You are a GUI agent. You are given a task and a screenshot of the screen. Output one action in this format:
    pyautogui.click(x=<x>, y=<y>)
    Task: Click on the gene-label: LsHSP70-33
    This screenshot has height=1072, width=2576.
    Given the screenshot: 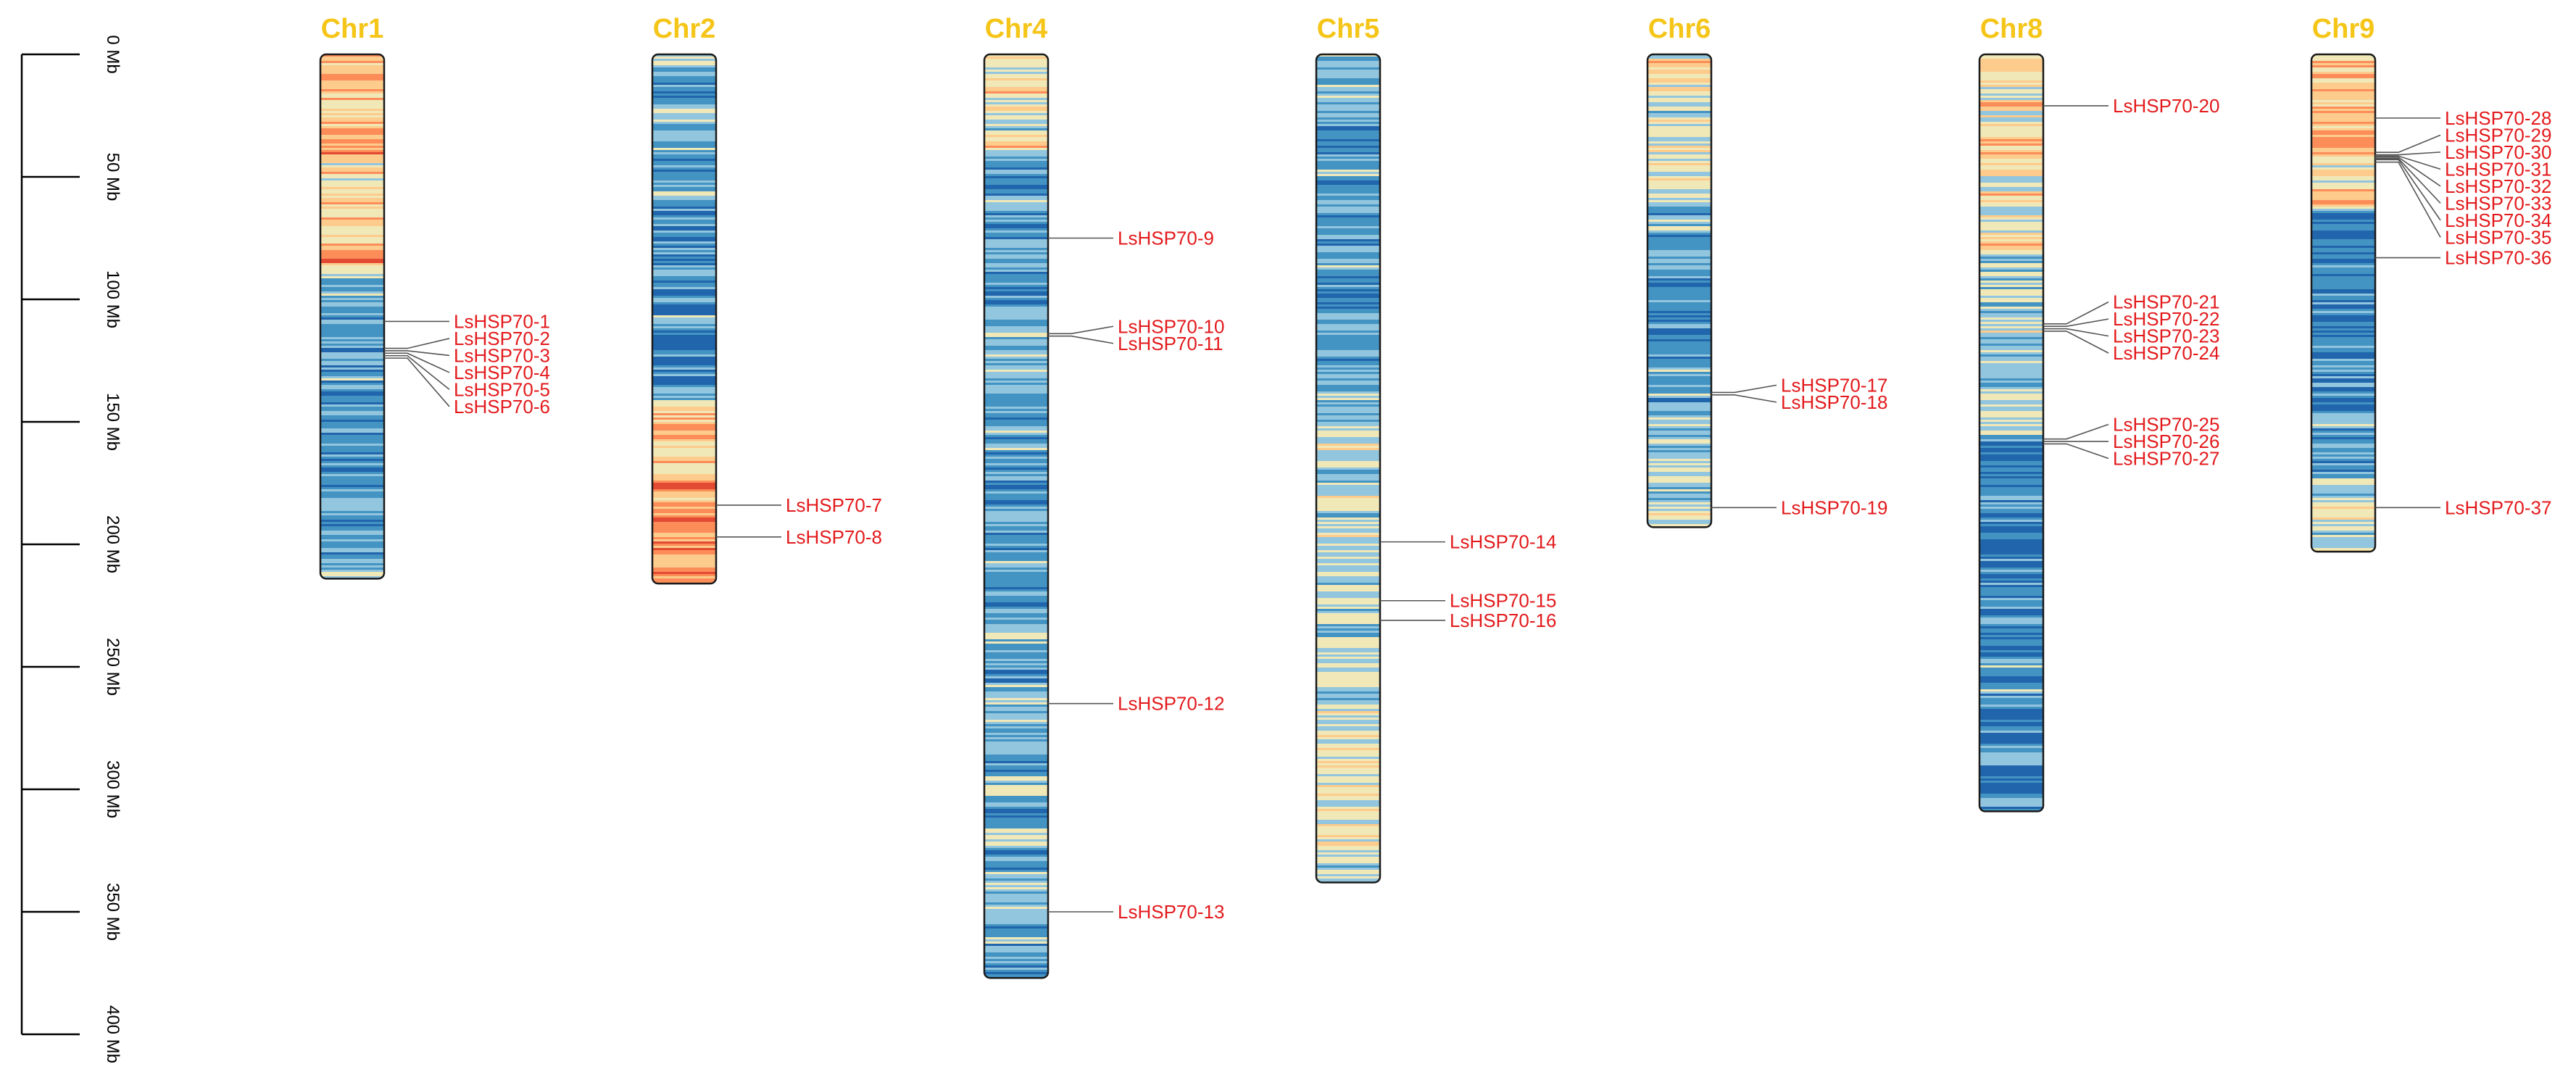 What is the action you would take?
    pyautogui.click(x=2498, y=203)
    